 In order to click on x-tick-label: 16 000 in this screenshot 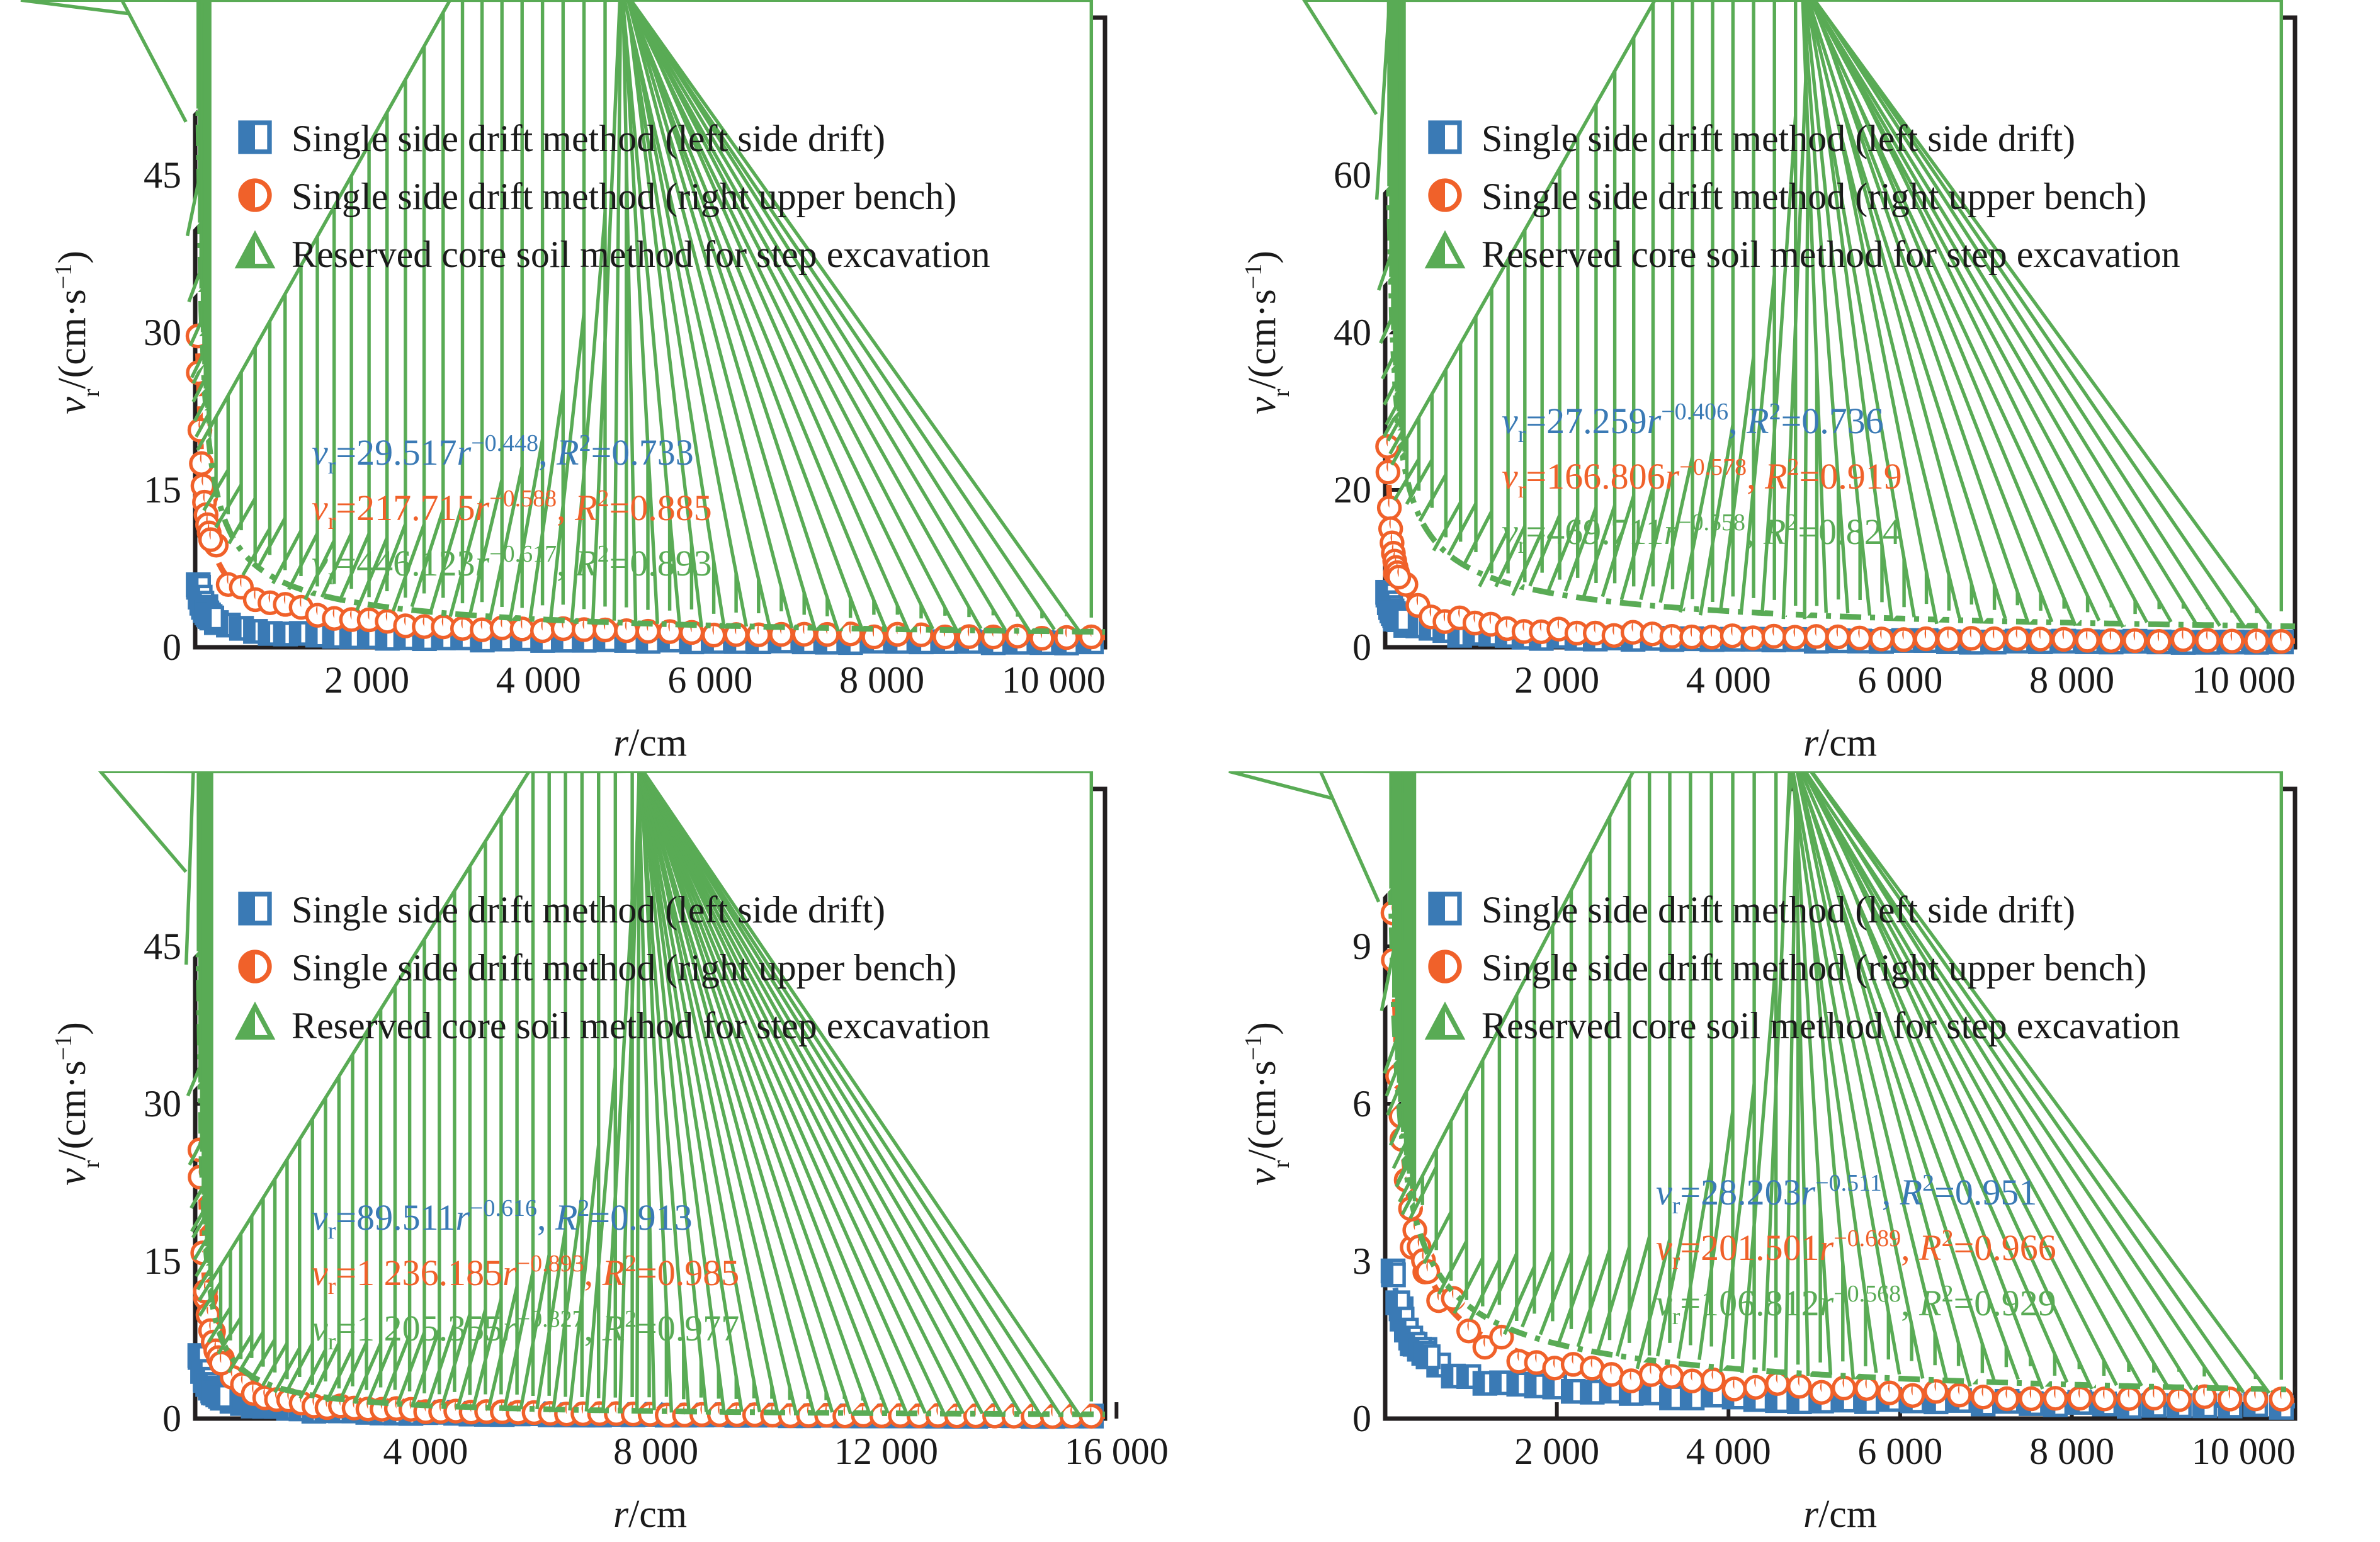, I will do `click(1117, 1451)`.